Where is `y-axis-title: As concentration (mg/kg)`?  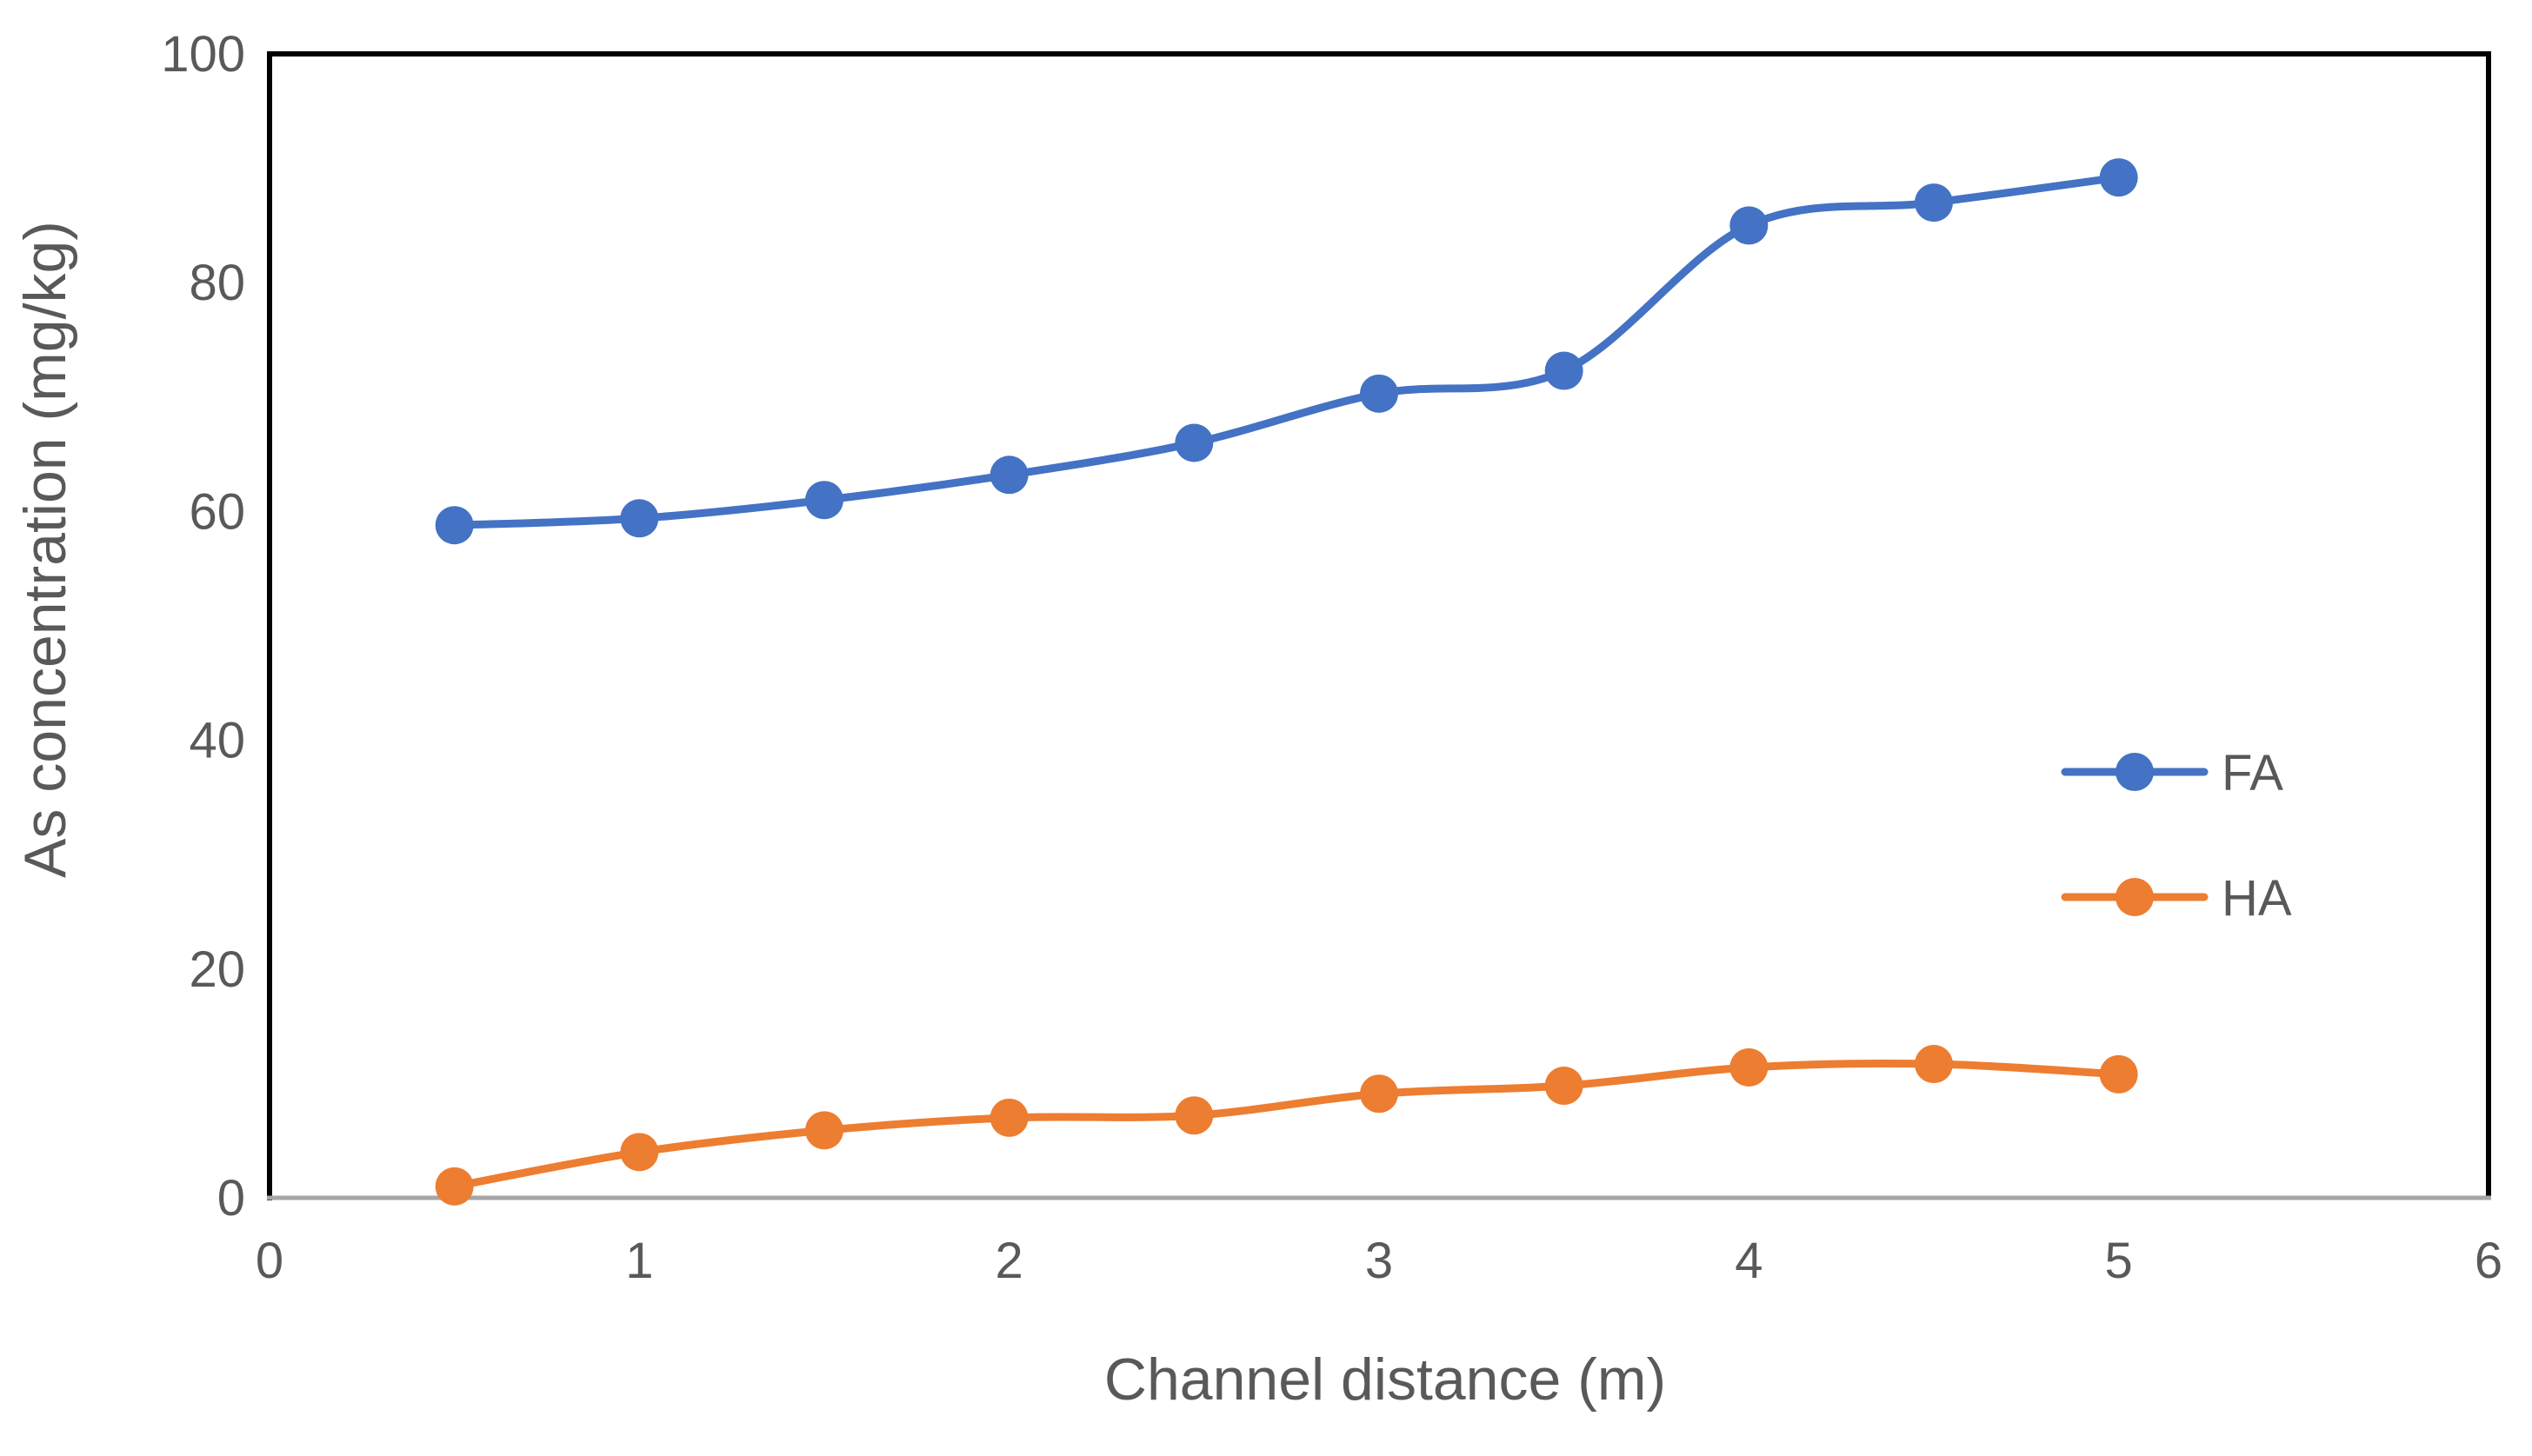 y-axis-title: As concentration (mg/kg) is located at coordinates (45, 549).